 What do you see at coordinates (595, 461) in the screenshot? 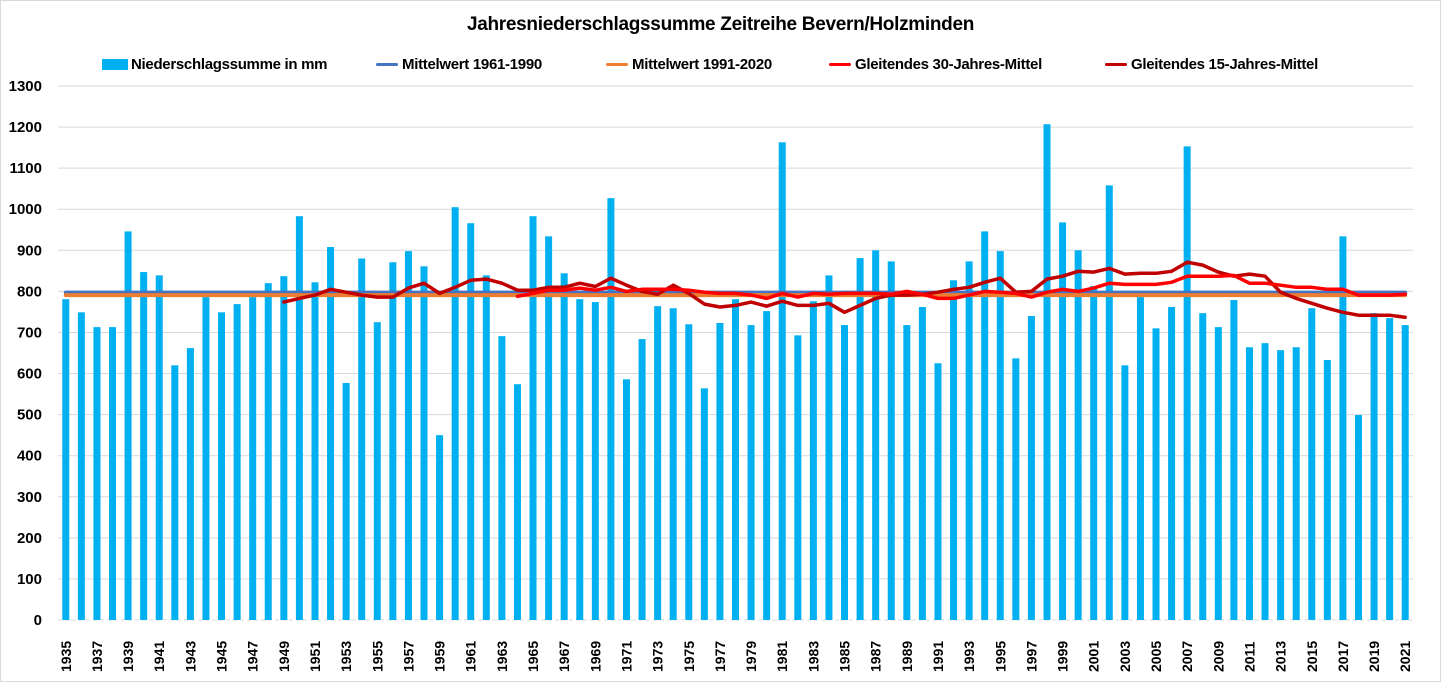
I see `bar-1969` at bounding box center [595, 461].